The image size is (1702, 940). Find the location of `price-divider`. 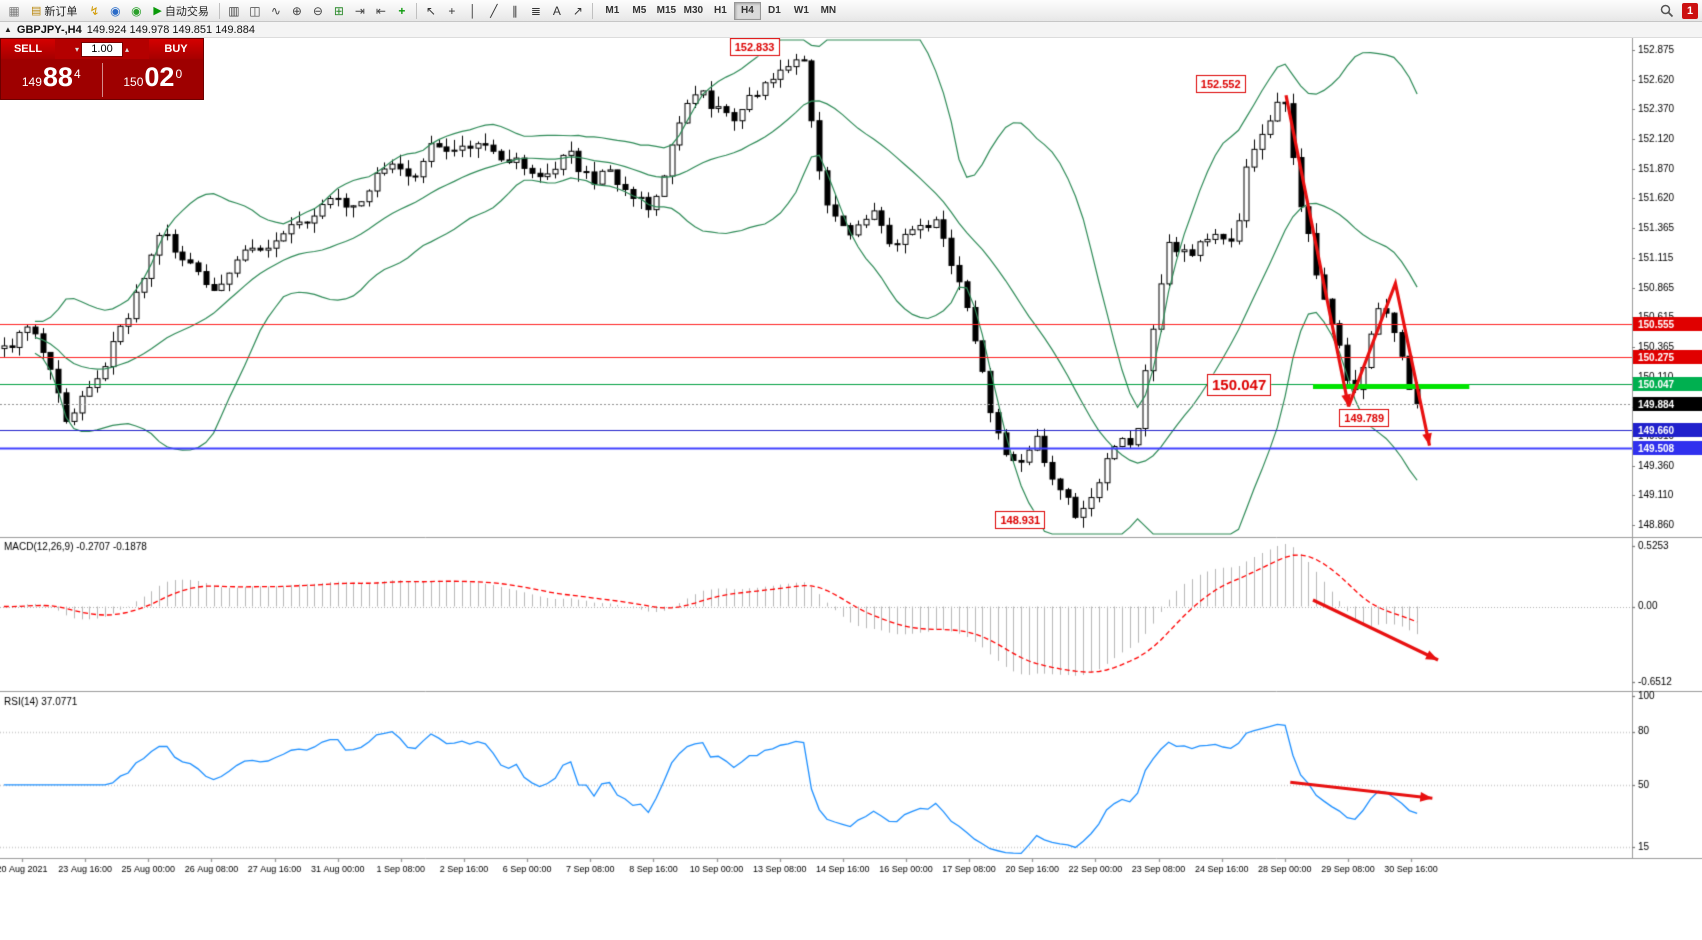

price-divider is located at coordinates (102, 80).